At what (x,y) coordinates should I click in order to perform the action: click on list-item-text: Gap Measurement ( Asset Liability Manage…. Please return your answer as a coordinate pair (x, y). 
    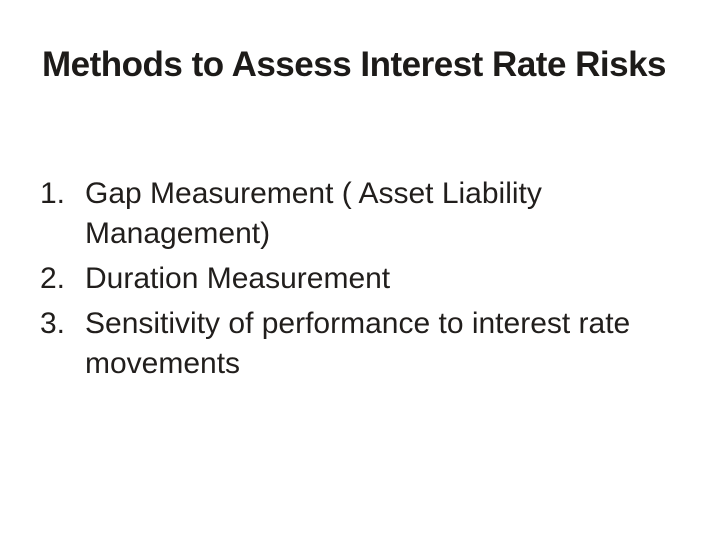
    Looking at the image, I should click on (313, 213).